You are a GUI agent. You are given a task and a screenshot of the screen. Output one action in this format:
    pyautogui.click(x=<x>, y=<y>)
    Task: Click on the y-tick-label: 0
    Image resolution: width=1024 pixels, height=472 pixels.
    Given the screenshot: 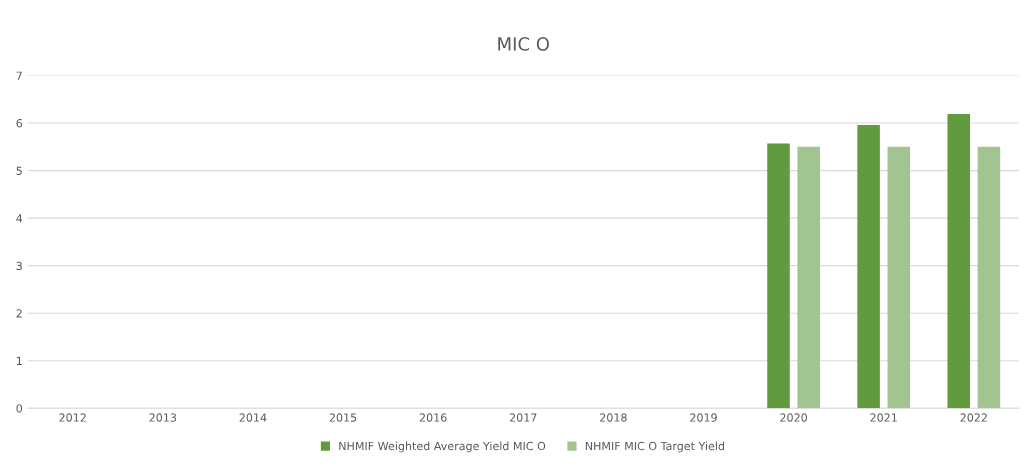 What is the action you would take?
    pyautogui.click(x=19, y=408)
    